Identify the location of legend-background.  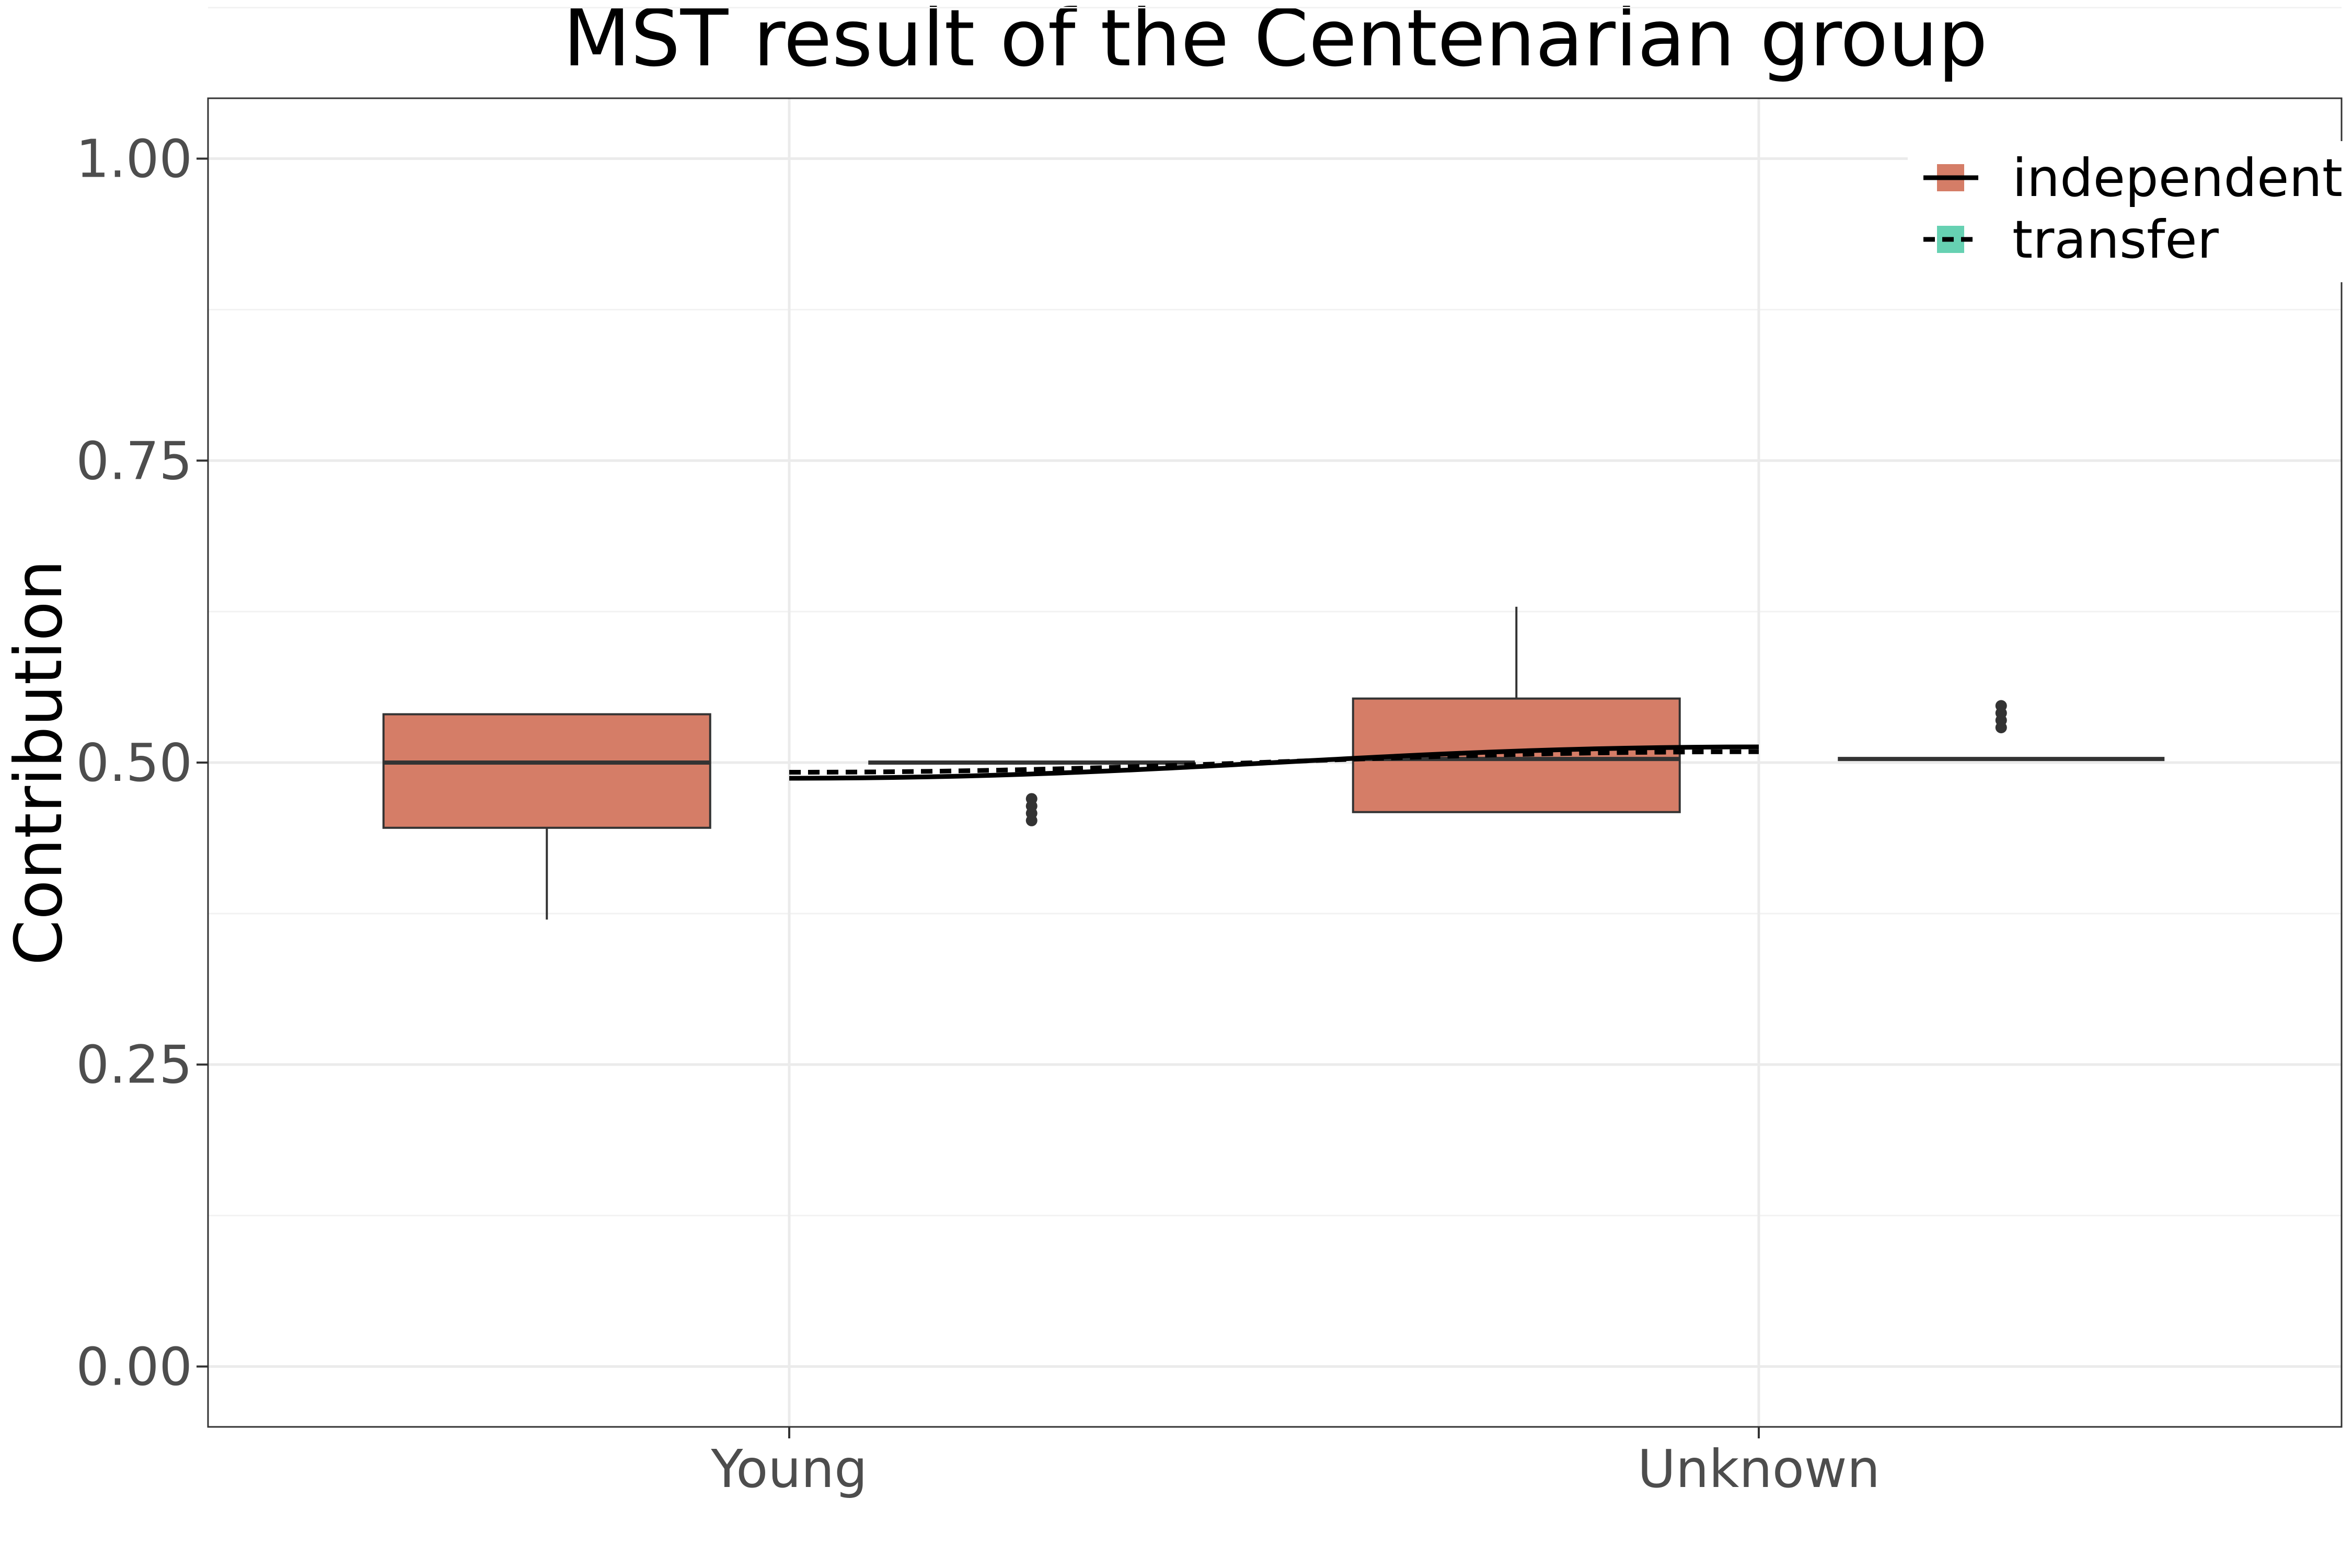
(2130, 211).